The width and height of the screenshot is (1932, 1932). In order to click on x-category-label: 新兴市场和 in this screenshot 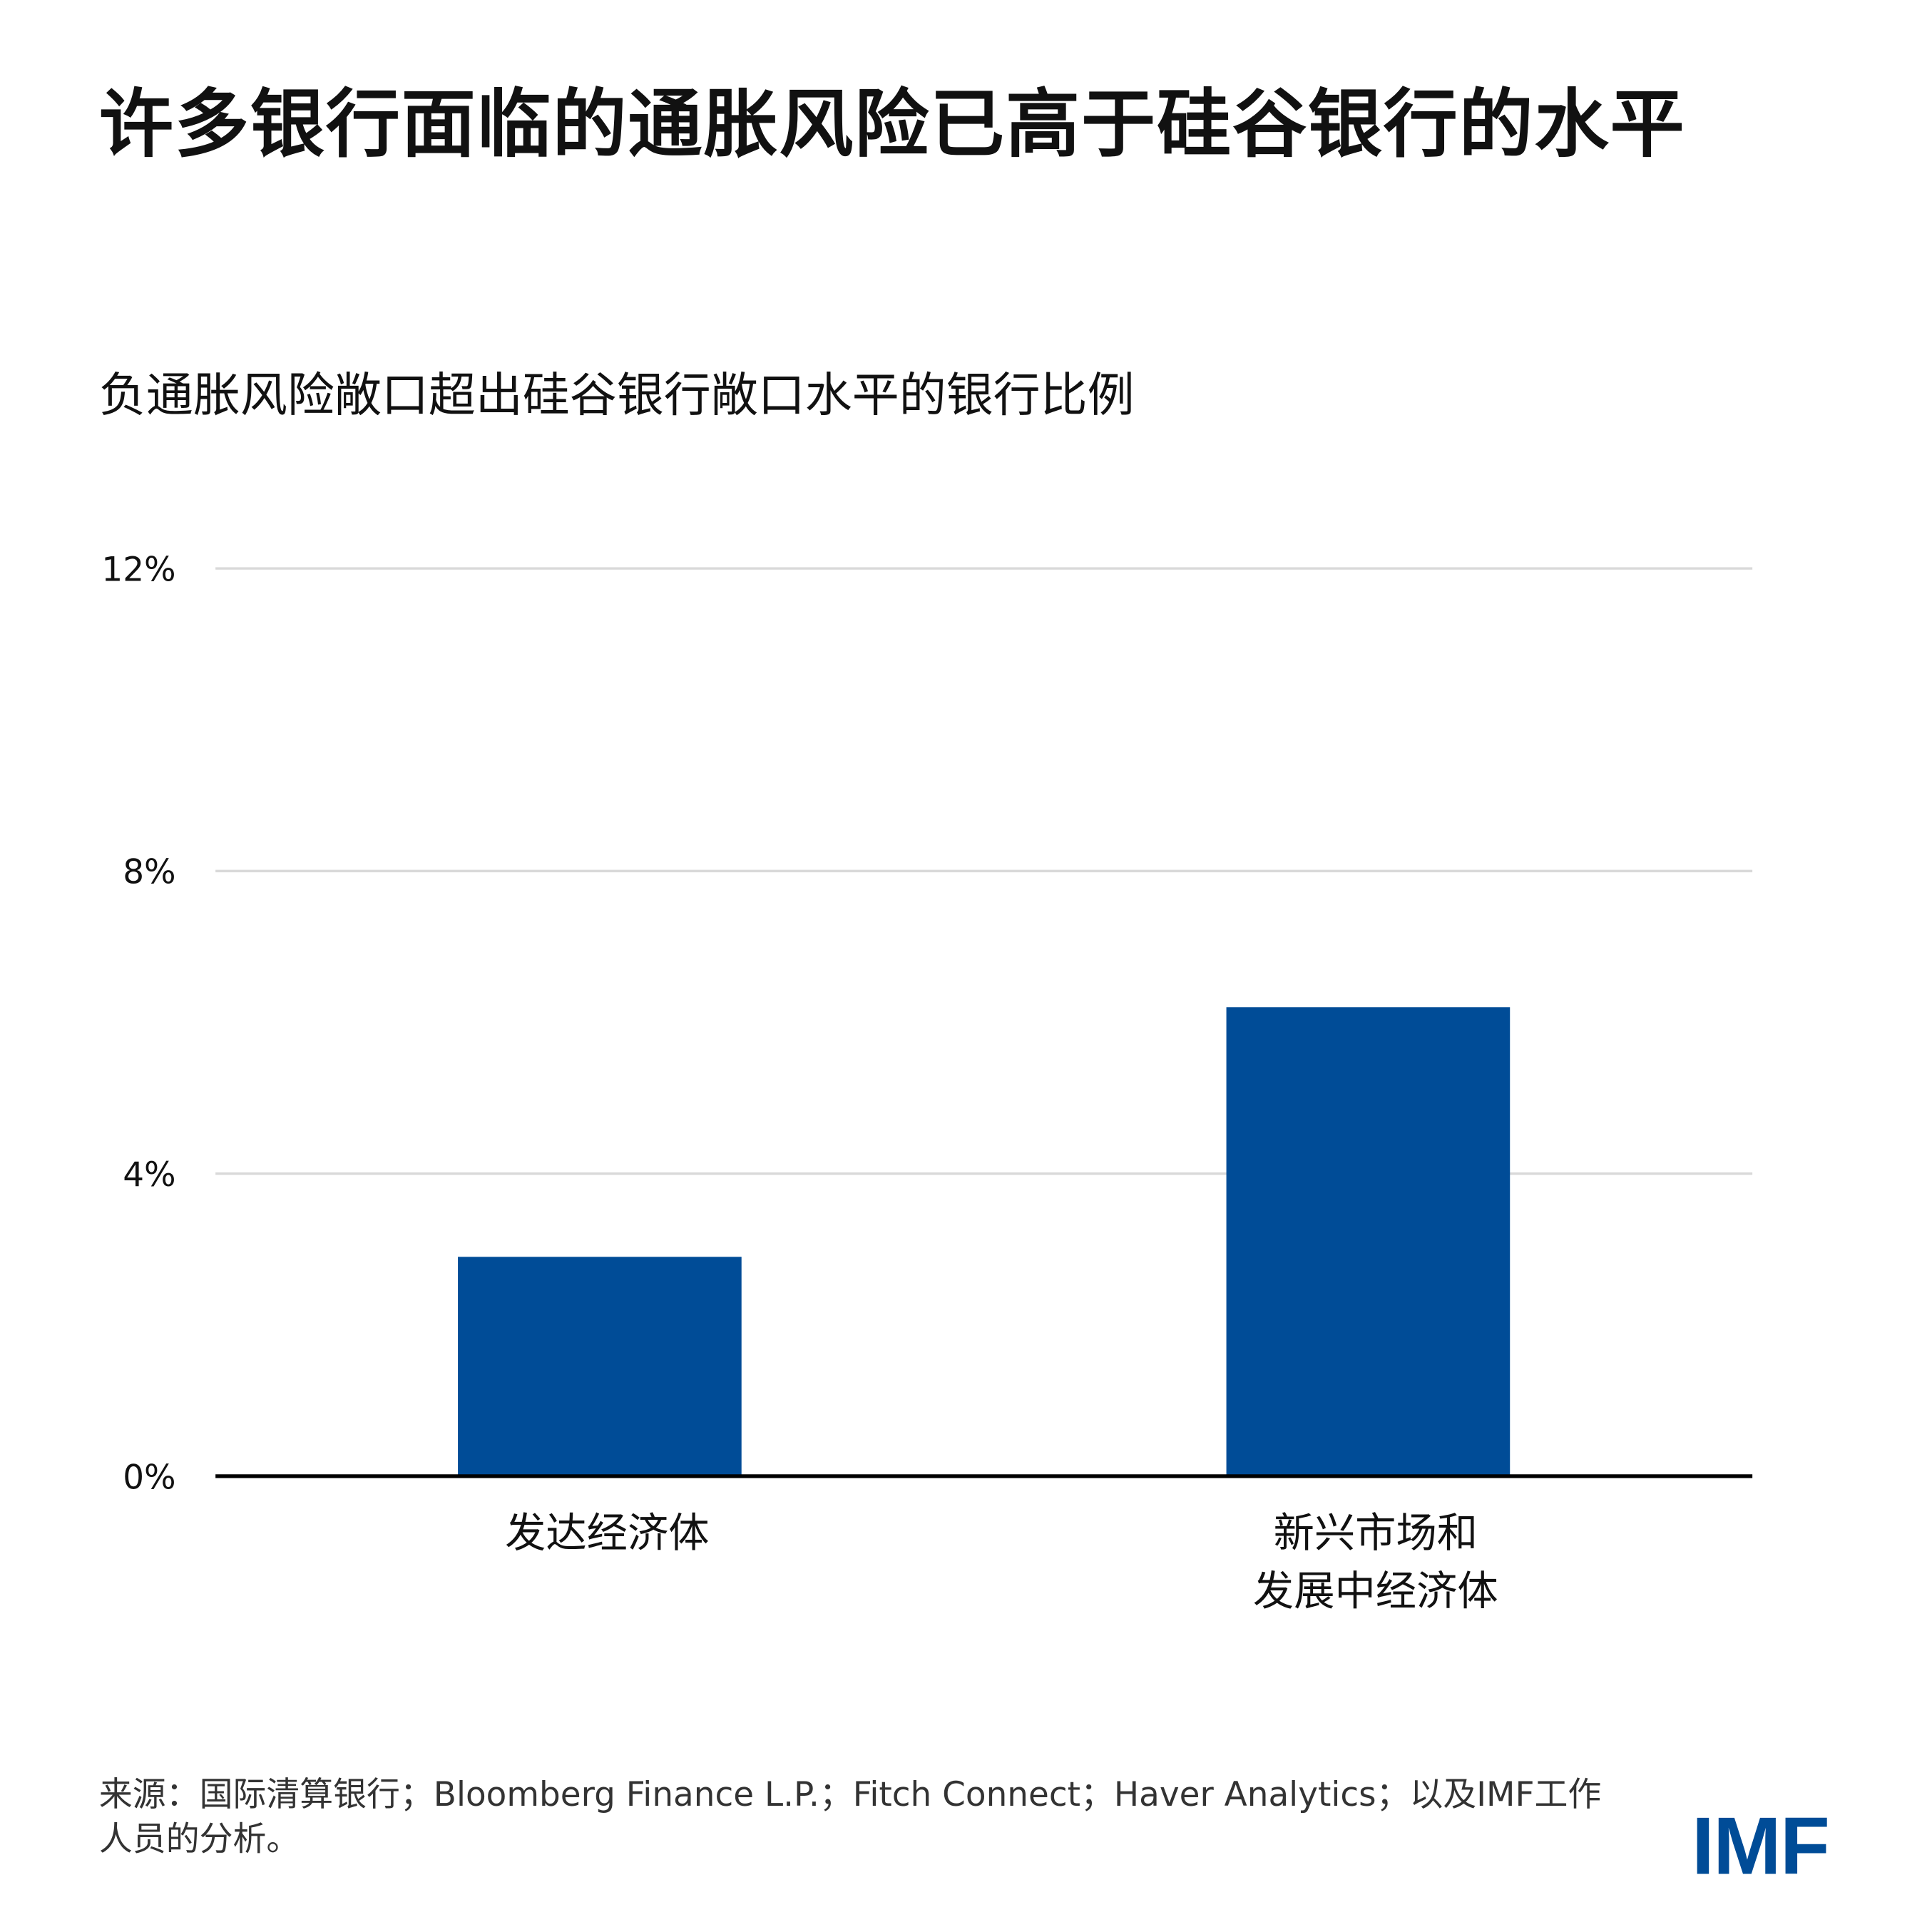, I will do `click(1376, 1533)`.